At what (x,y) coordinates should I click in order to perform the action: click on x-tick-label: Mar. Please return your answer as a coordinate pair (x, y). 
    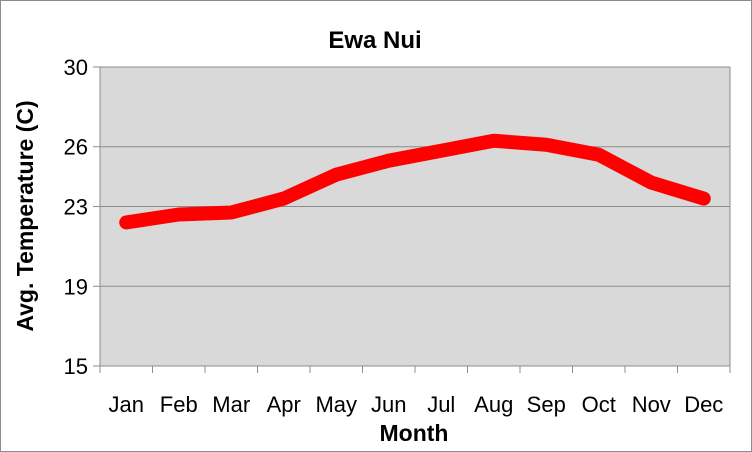
    Looking at the image, I should click on (231, 404).